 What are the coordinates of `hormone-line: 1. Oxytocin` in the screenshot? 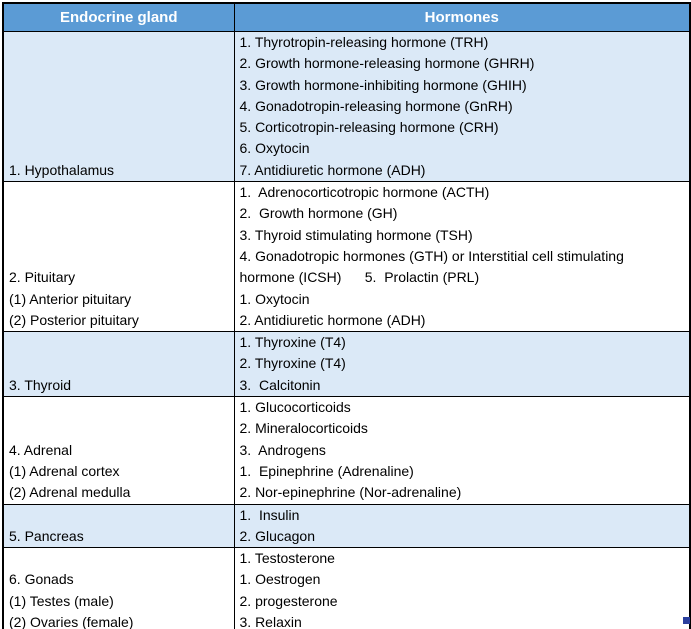 It's located at (274, 298).